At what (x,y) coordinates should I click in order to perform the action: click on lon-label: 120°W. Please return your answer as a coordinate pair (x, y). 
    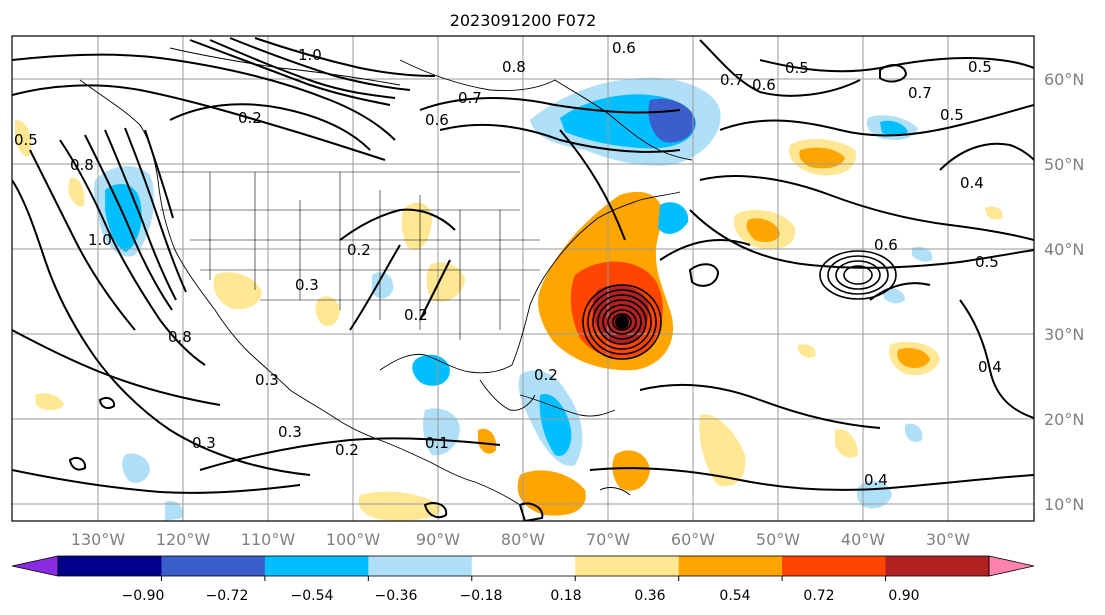
    Looking at the image, I should click on (183, 539).